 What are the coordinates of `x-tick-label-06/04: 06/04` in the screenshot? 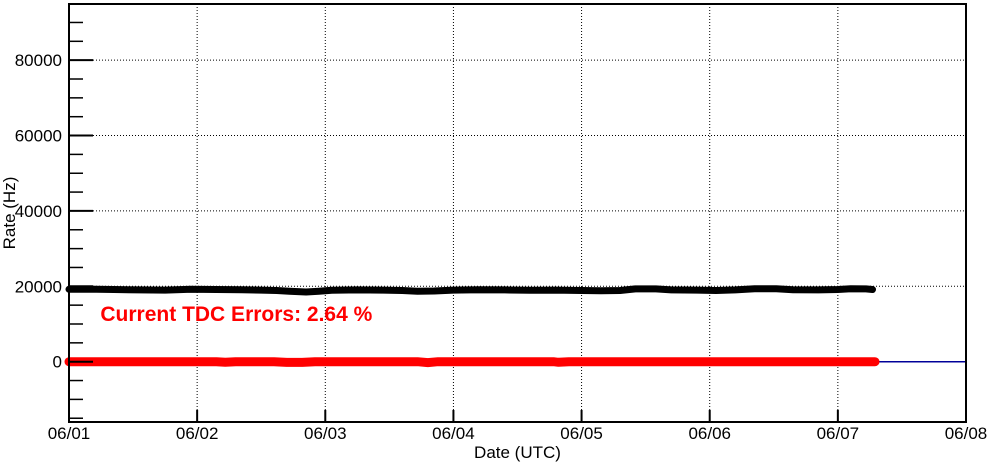 It's located at (453, 433).